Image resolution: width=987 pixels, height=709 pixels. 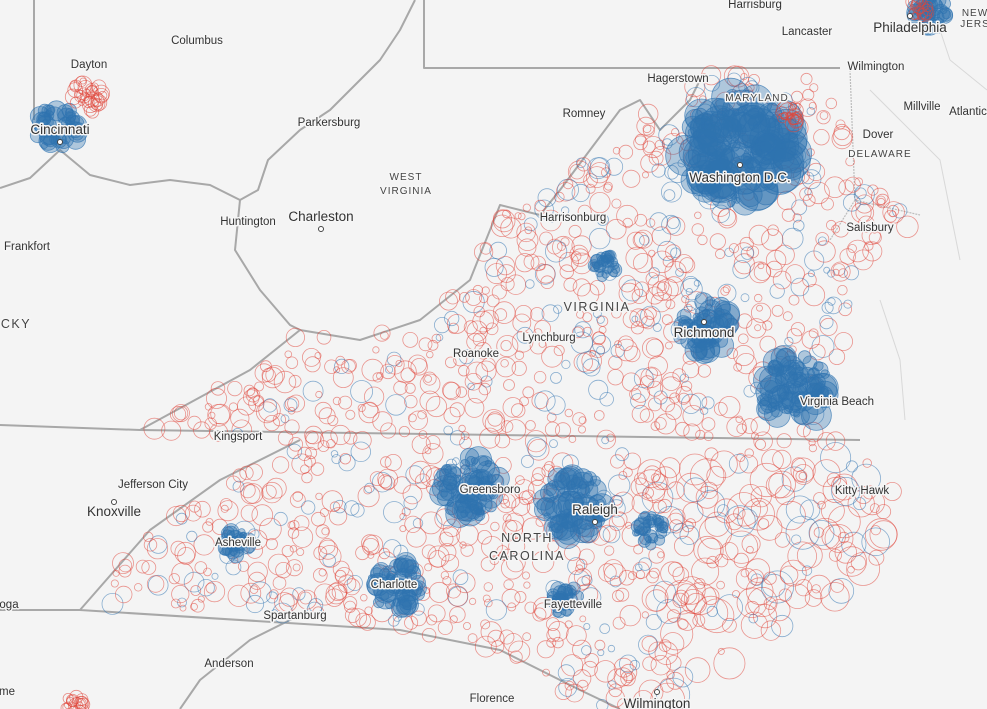 What do you see at coordinates (807, 32) in the screenshot?
I see `place-label: Lancaster` at bounding box center [807, 32].